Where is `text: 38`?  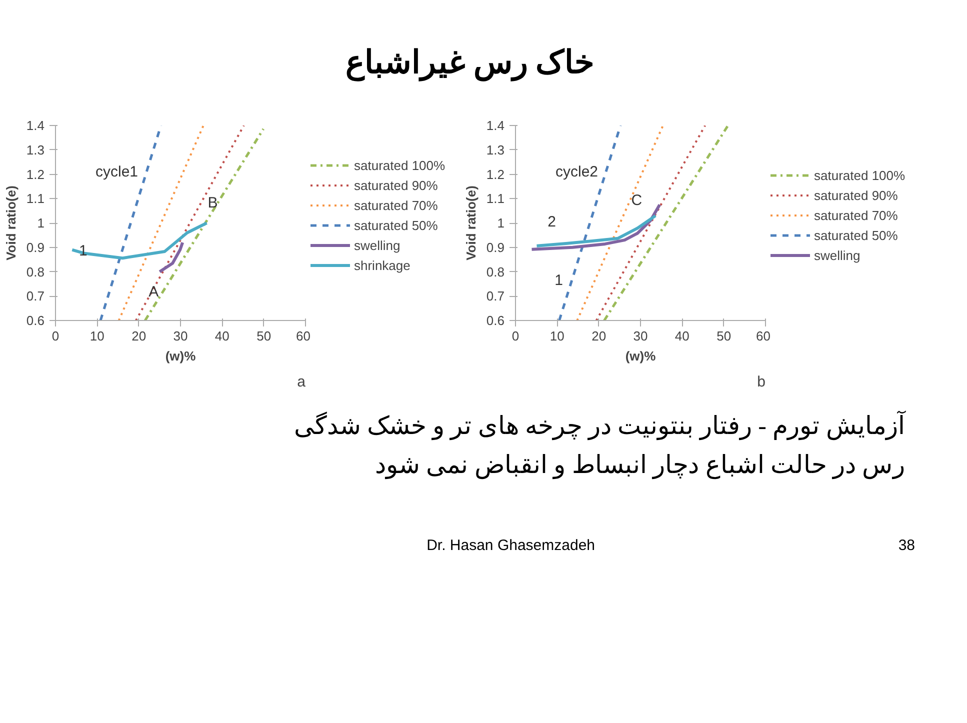 text: 38 is located at coordinates (906, 546).